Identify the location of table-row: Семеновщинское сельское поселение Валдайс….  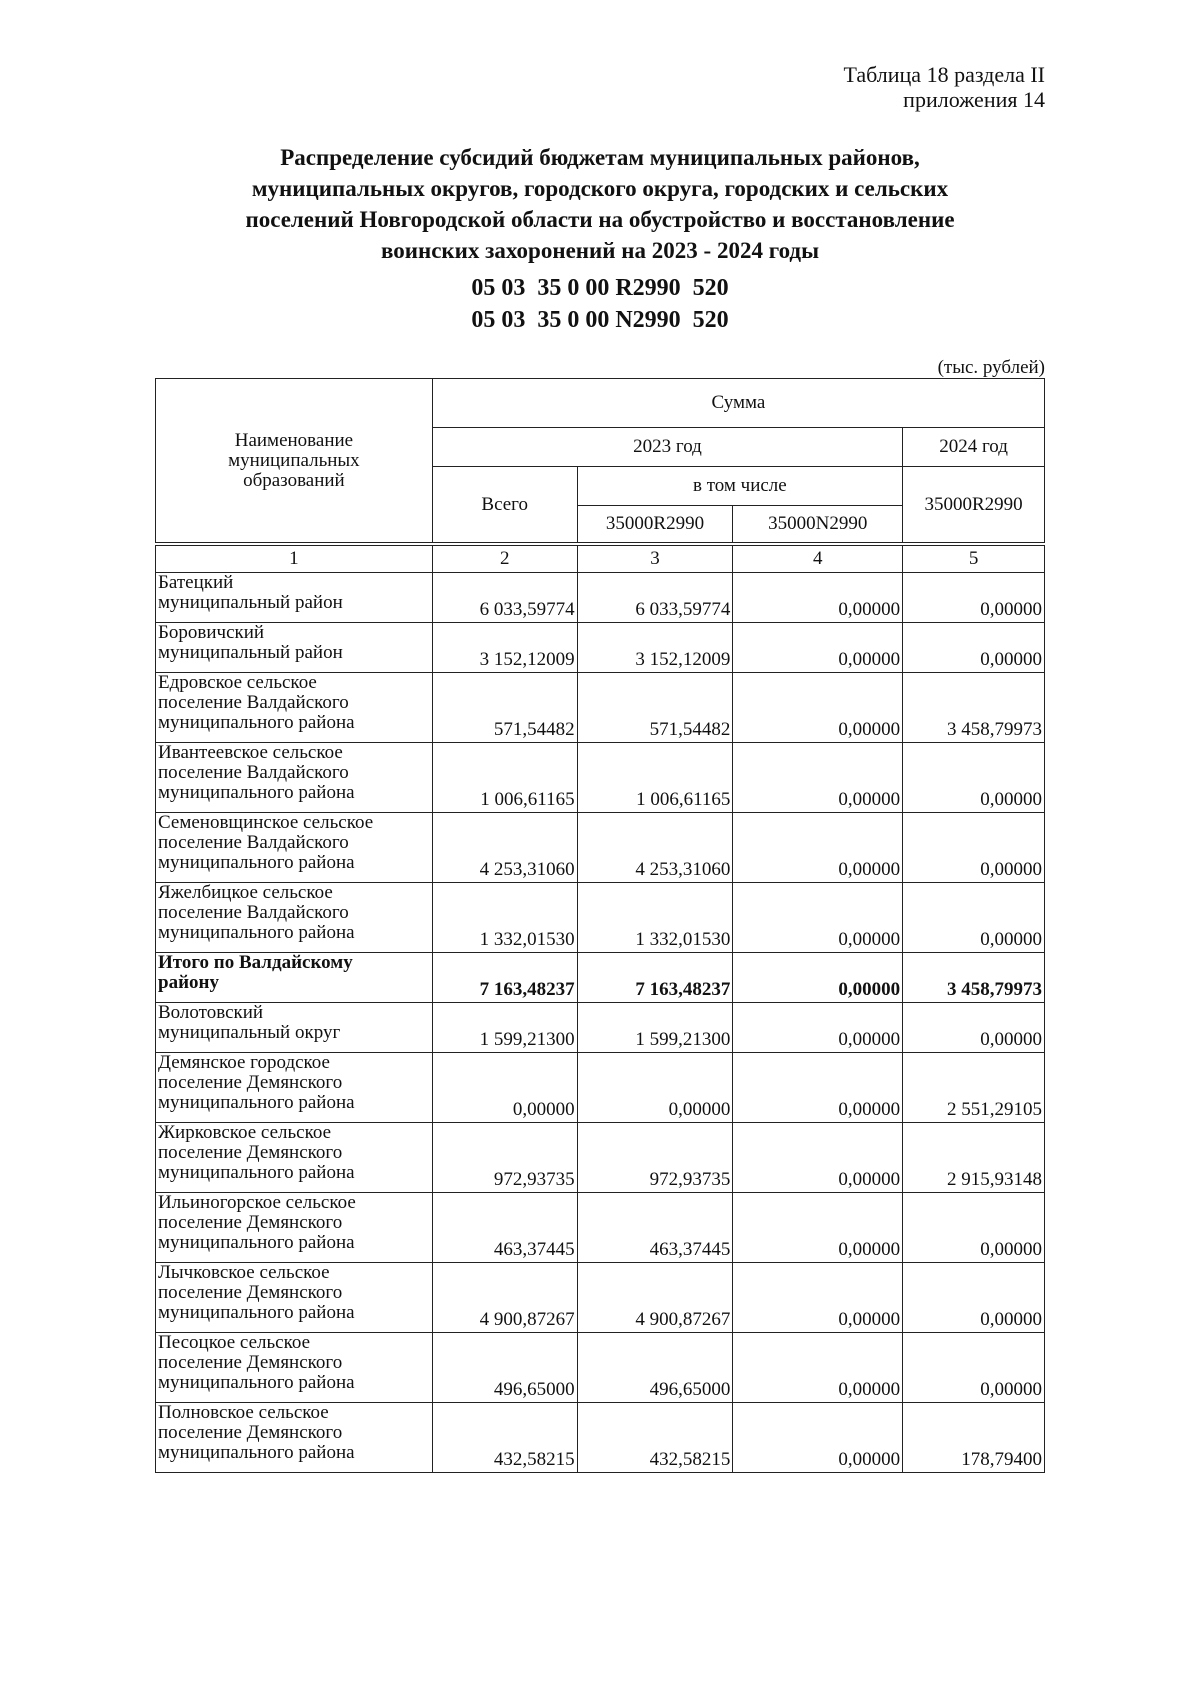
(600, 847).